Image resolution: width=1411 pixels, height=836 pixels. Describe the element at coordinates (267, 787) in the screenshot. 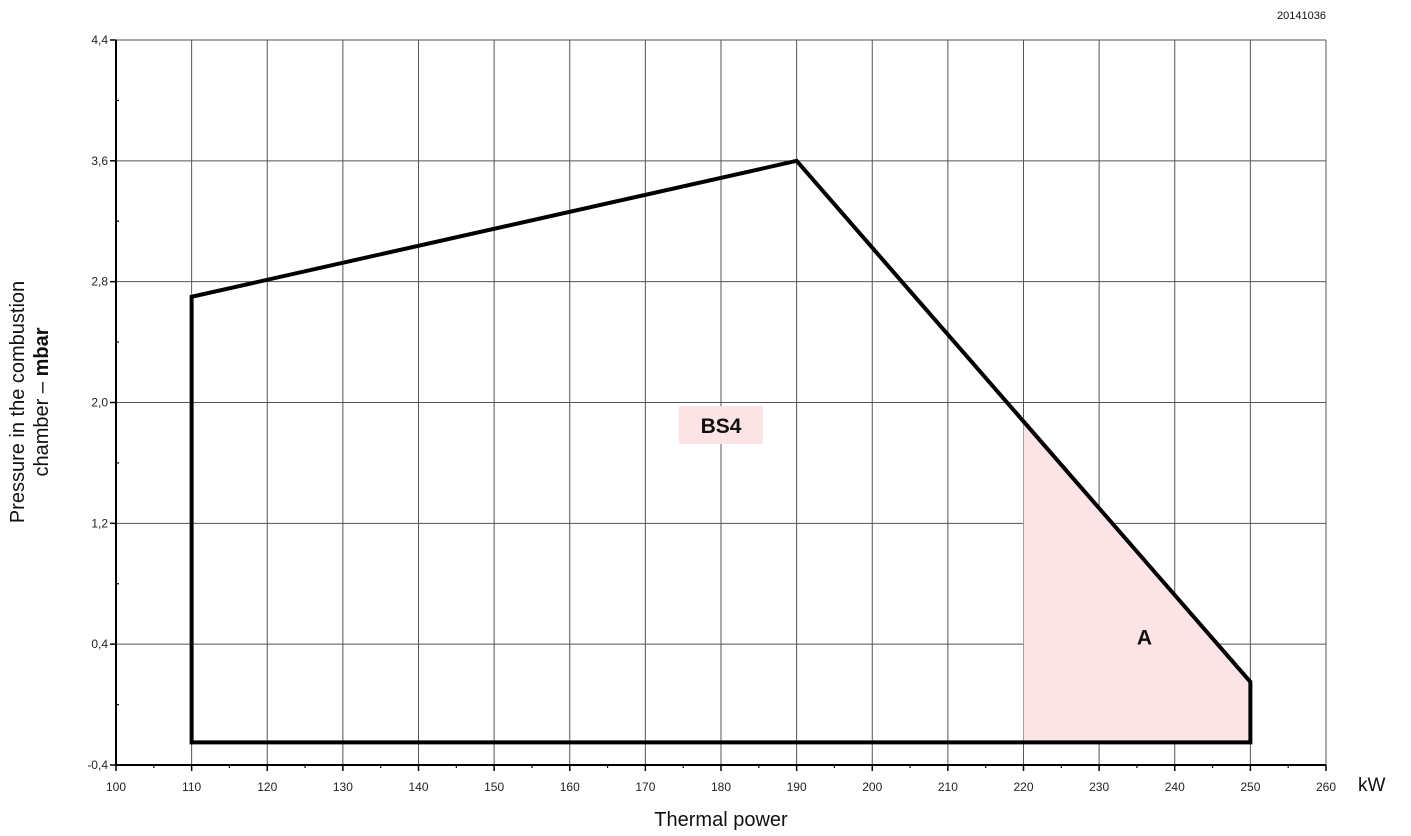

I see `x-tick-label: 120` at that location.